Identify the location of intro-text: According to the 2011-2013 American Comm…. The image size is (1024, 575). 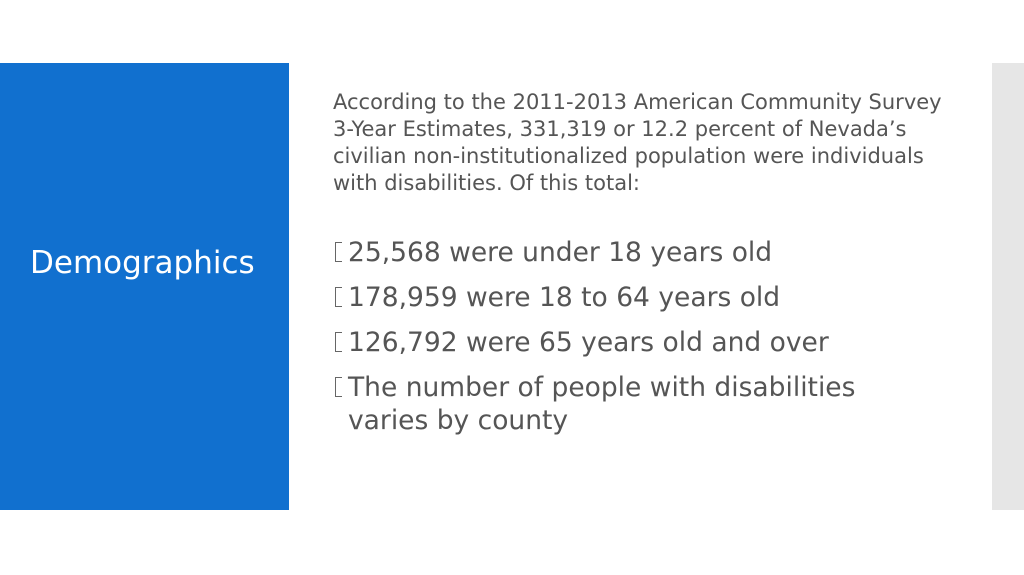
(637, 142).